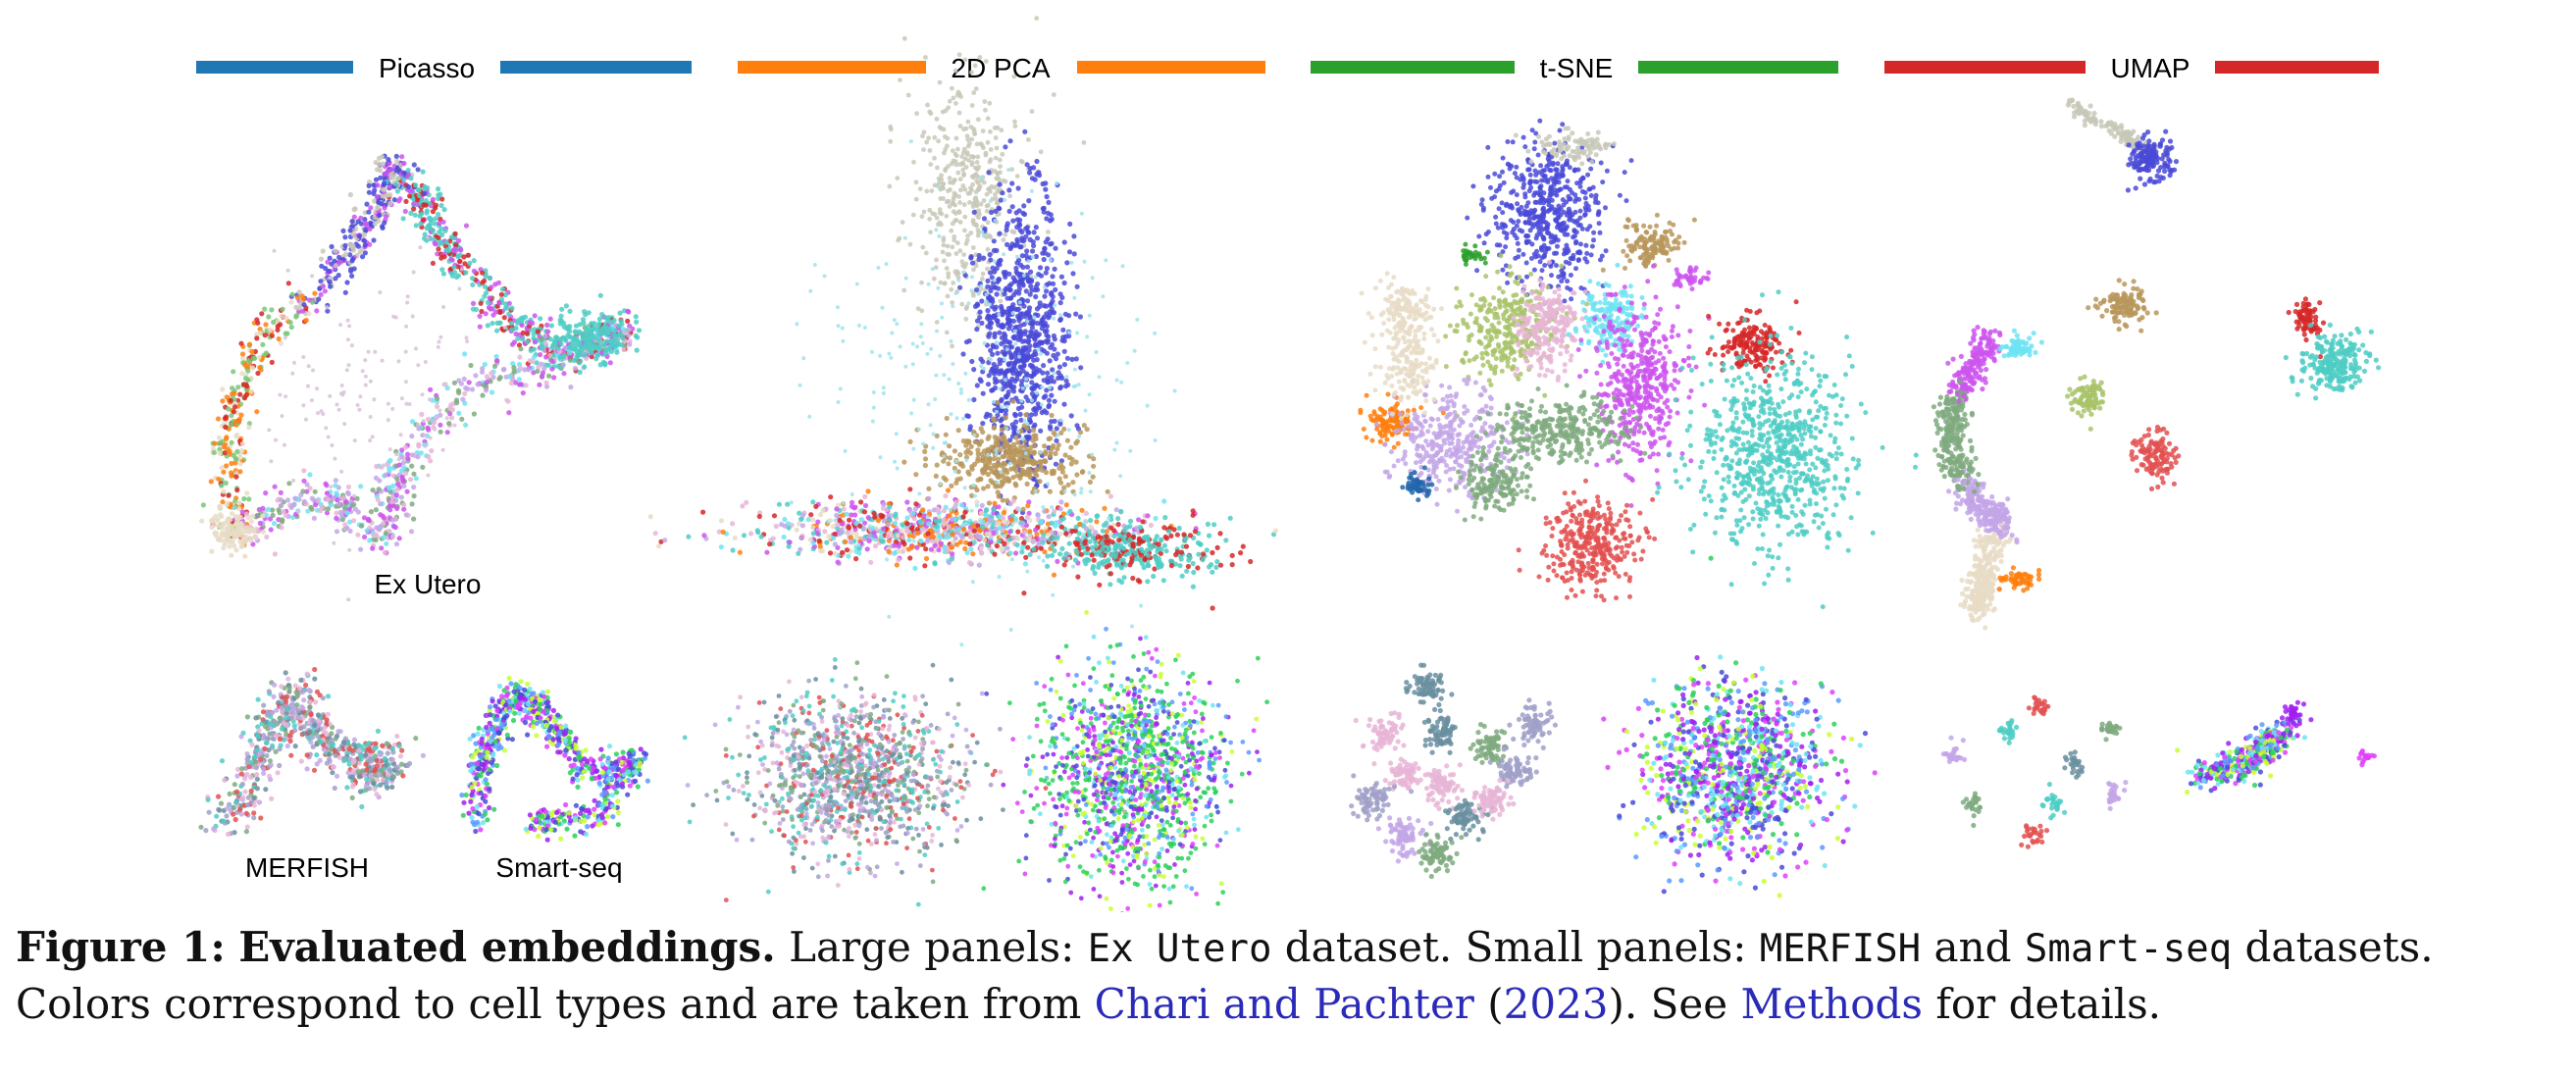 This screenshot has width=2576, height=1077. Describe the element at coordinates (2333, 362) in the screenshot. I see `umap-exutero-teal` at that location.